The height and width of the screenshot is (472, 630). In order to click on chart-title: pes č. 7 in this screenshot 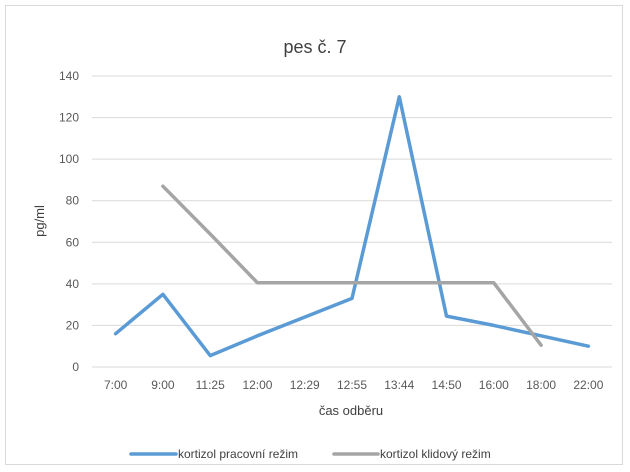, I will do `click(314, 47)`.